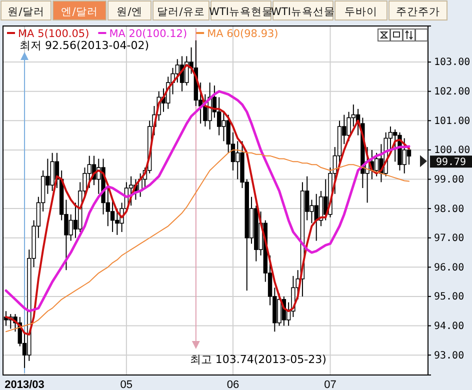 The image size is (472, 390). I want to click on tab: 달러/유로, so click(181, 10).